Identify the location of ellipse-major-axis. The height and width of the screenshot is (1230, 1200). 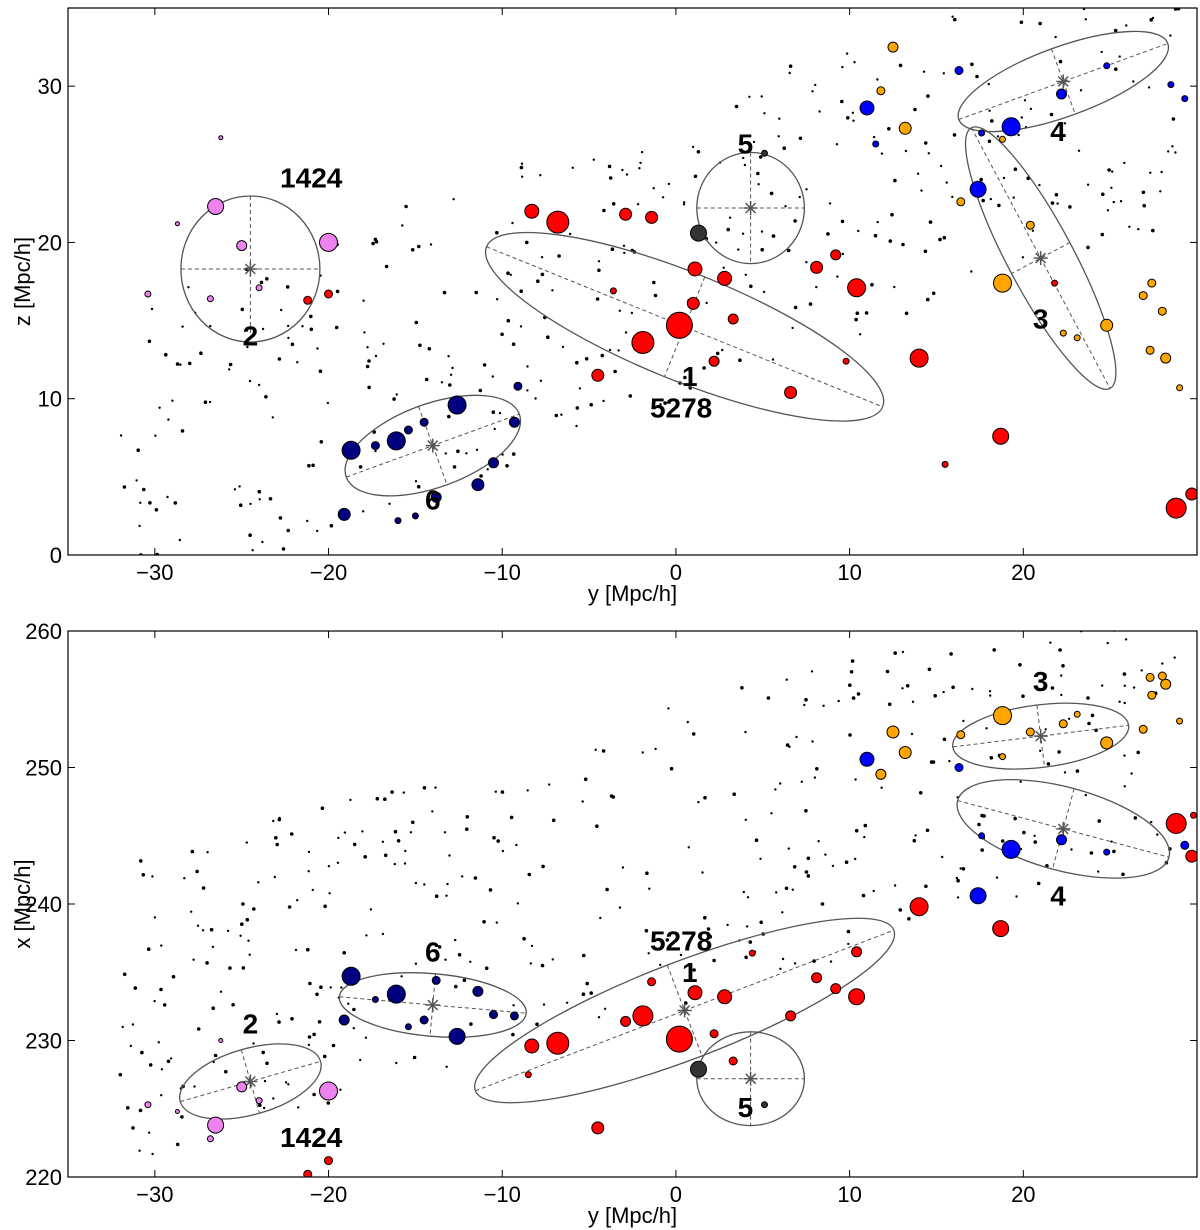
(1063, 829).